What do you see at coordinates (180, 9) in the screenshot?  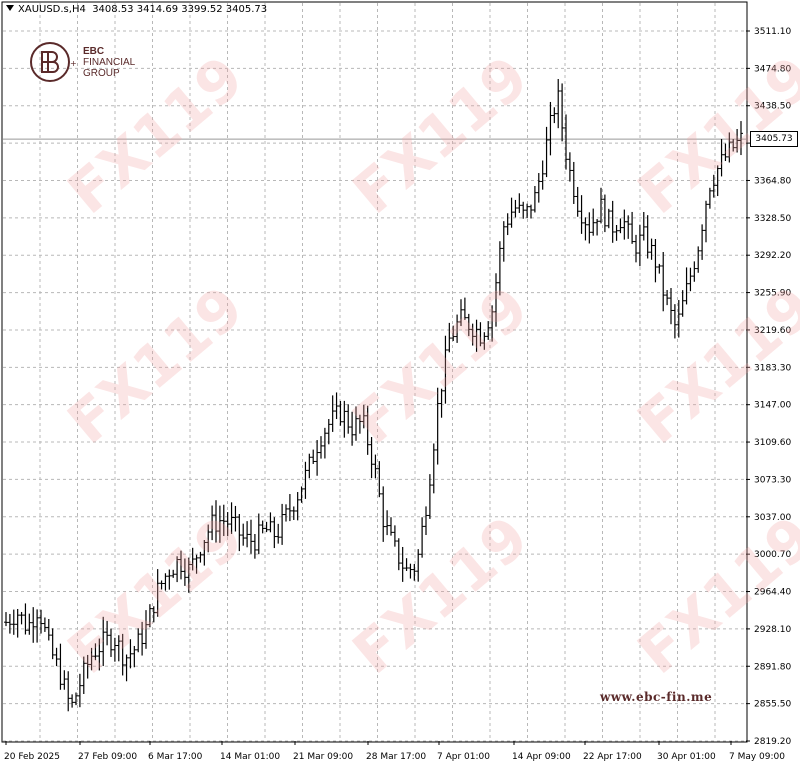 I see `ohlc-values: 3408.53 3414.69 3399.52 3405.73` at bounding box center [180, 9].